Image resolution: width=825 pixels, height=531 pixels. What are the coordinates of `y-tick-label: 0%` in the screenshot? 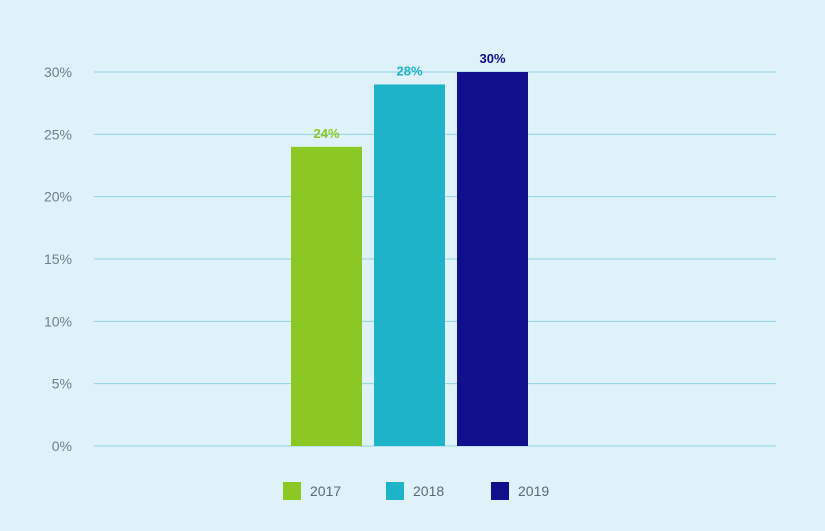 It's located at (62, 446).